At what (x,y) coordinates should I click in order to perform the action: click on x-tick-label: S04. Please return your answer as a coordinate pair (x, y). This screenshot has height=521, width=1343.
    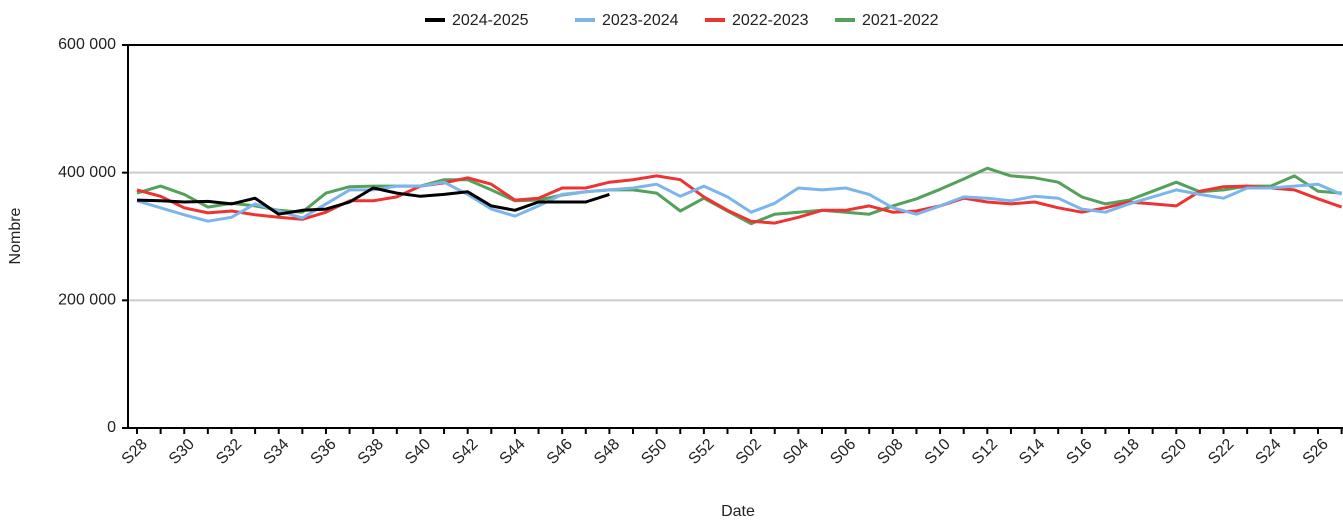
    Looking at the image, I should click on (796, 452).